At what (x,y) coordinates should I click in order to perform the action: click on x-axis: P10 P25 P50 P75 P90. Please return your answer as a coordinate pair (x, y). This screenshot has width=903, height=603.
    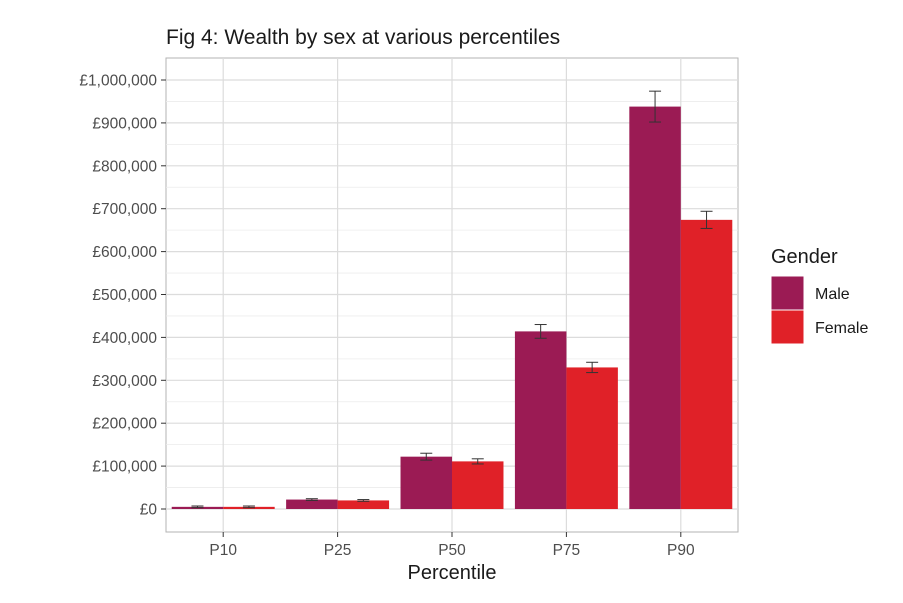
    Looking at the image, I should click on (452, 545).